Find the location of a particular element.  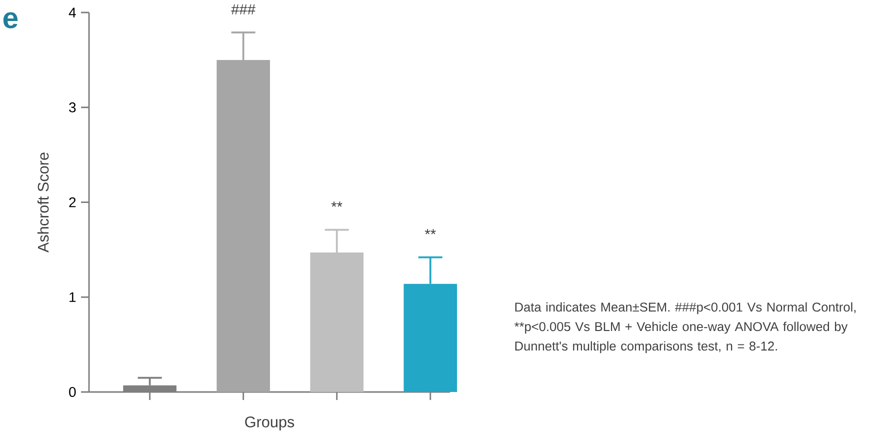

y-tick-label: 4 is located at coordinates (72, 13).